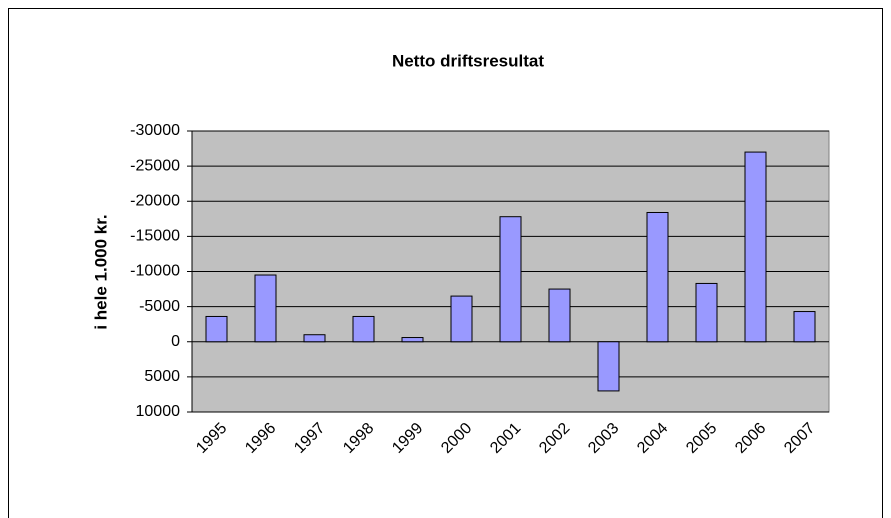 The image size is (891, 518). What do you see at coordinates (468, 60) in the screenshot?
I see `chart-title: Netto driftsresultat` at bounding box center [468, 60].